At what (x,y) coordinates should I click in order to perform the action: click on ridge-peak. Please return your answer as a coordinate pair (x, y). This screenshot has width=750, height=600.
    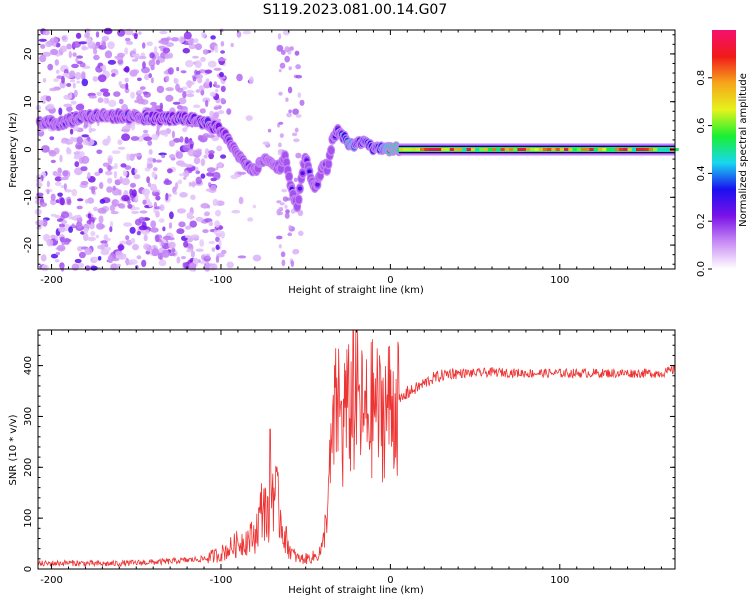
    Looking at the image, I should click on (300, 188).